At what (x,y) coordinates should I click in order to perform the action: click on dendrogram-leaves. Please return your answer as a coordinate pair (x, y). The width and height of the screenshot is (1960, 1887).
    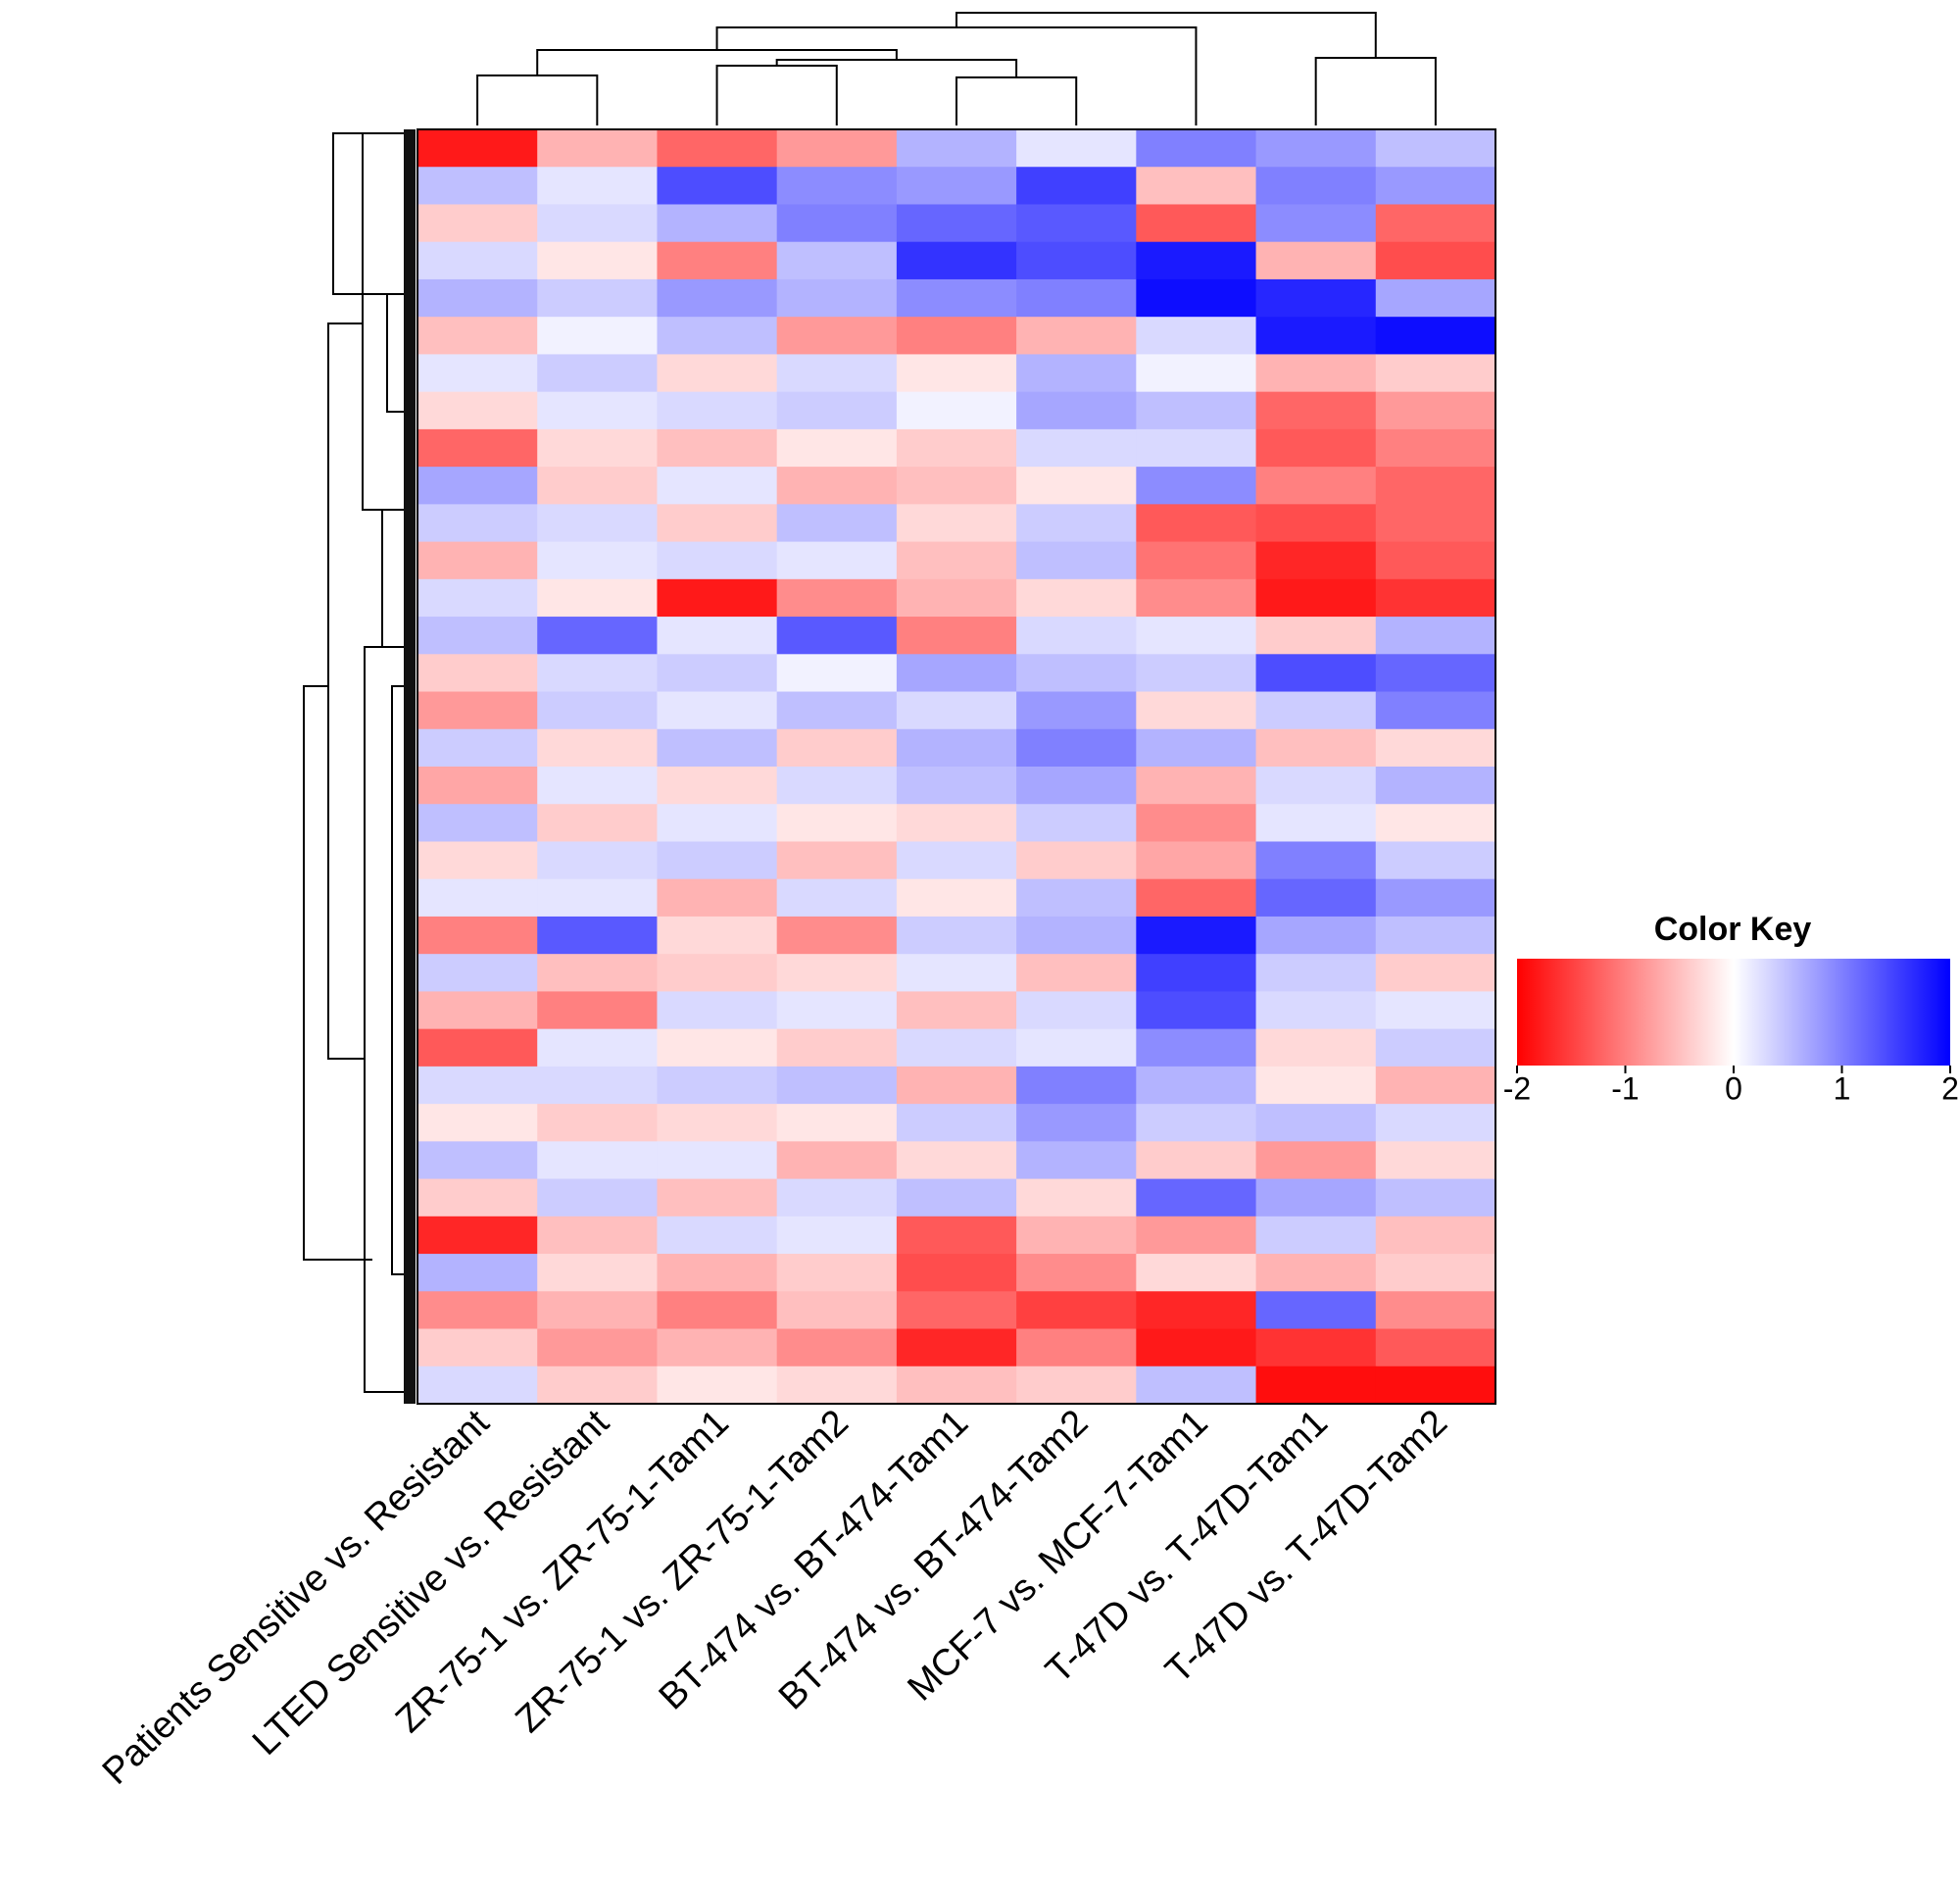
    Looking at the image, I should click on (410, 766).